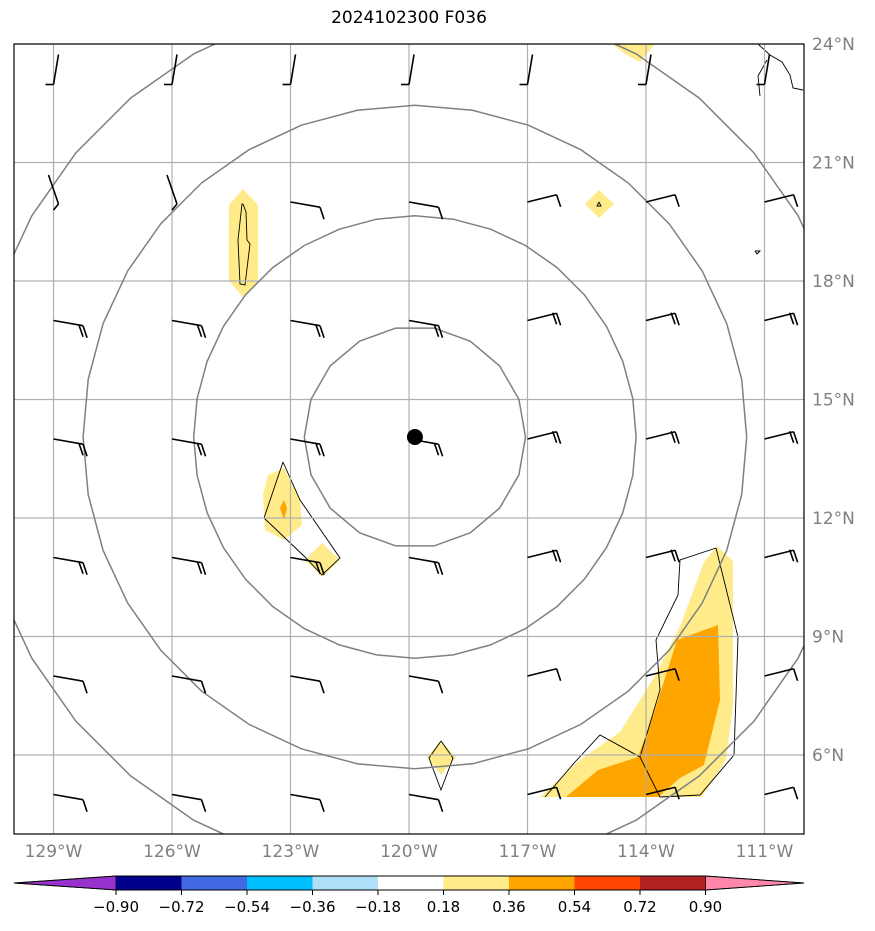 Image resolution: width=875 pixels, height=931 pixels. What do you see at coordinates (639, 907) in the screenshot?
I see `colorbar-tick-label: 0.72` at bounding box center [639, 907].